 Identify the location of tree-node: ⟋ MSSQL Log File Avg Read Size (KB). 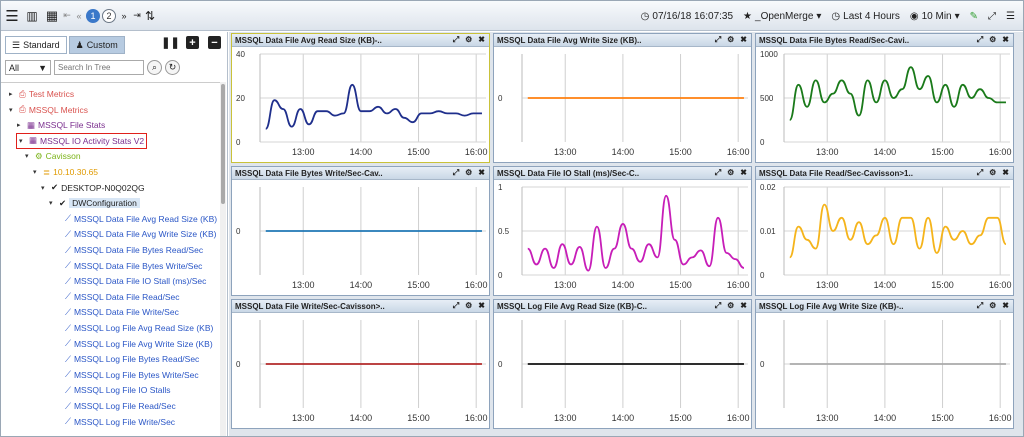
(139, 328).